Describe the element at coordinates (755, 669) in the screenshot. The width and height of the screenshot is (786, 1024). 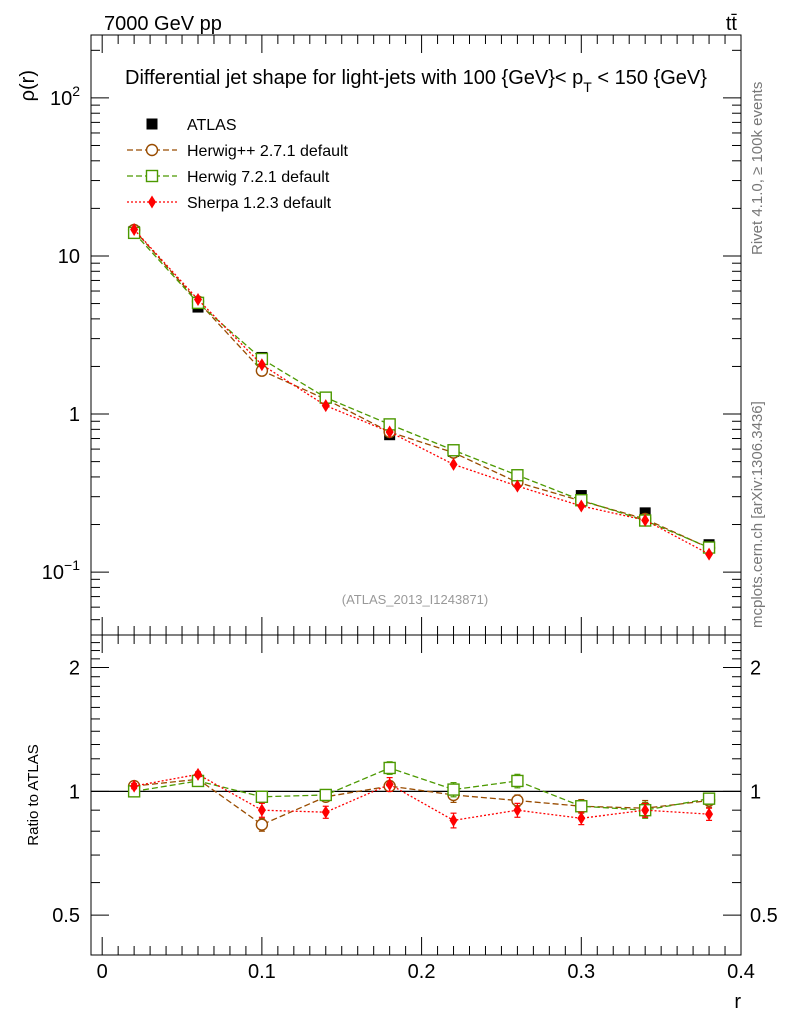
I see `ratio-y-tick-label-right: 2` at that location.